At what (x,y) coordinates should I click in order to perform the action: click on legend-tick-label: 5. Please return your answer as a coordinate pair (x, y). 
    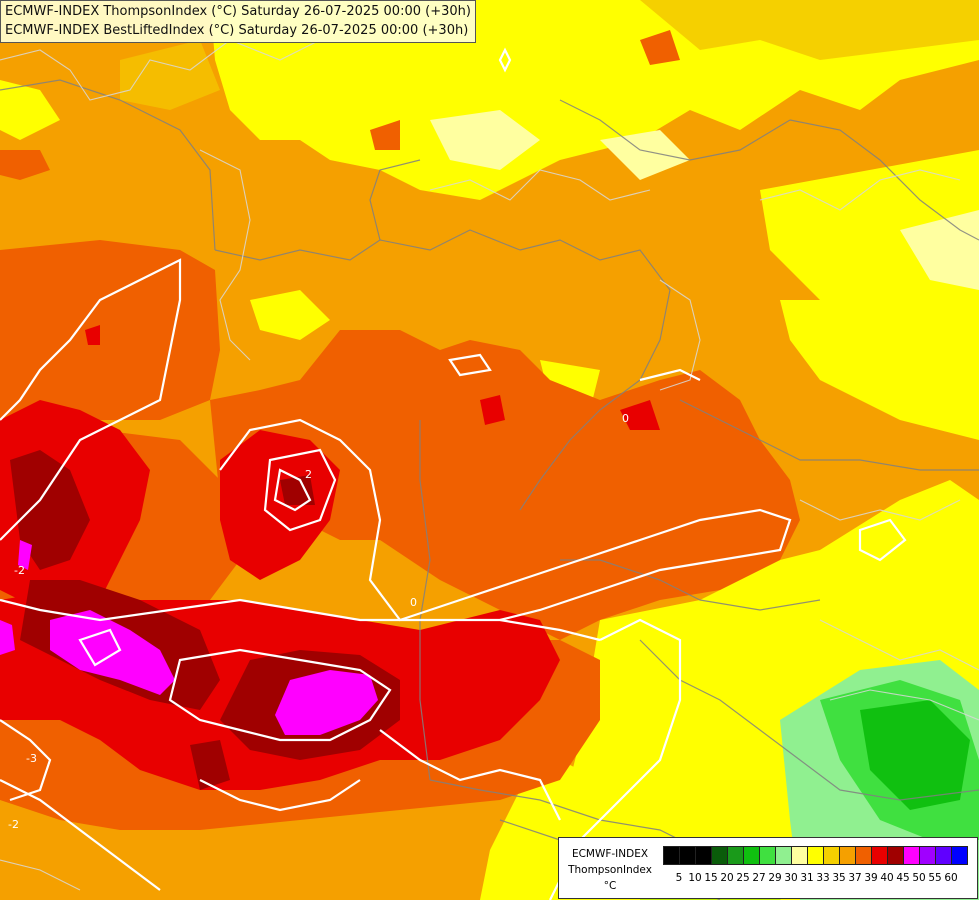
    Looking at the image, I should click on (679, 878).